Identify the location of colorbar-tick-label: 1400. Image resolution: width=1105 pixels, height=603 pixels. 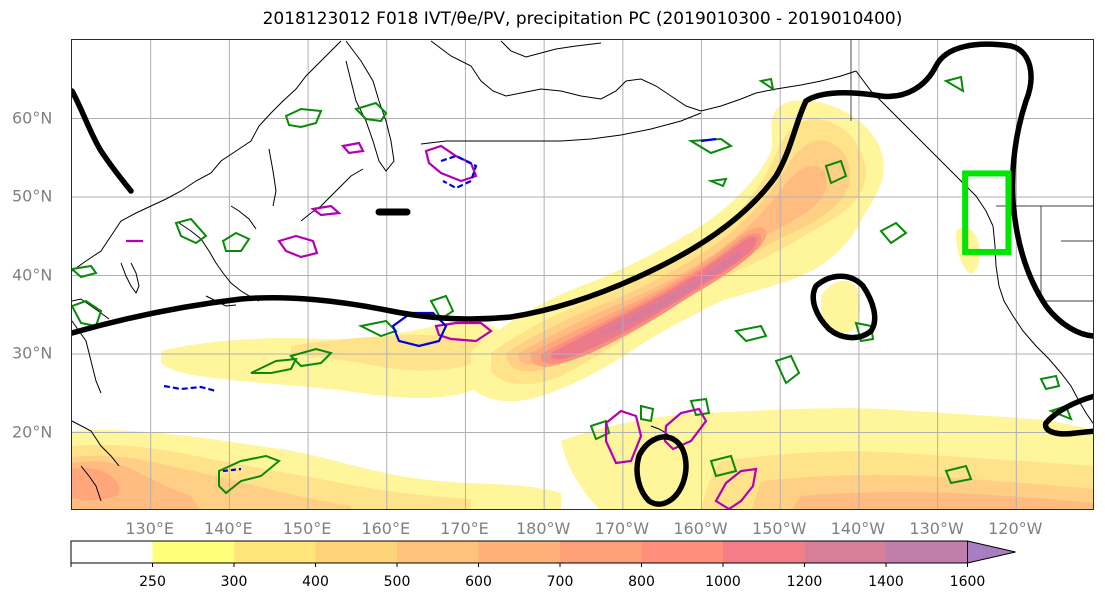
(886, 582).